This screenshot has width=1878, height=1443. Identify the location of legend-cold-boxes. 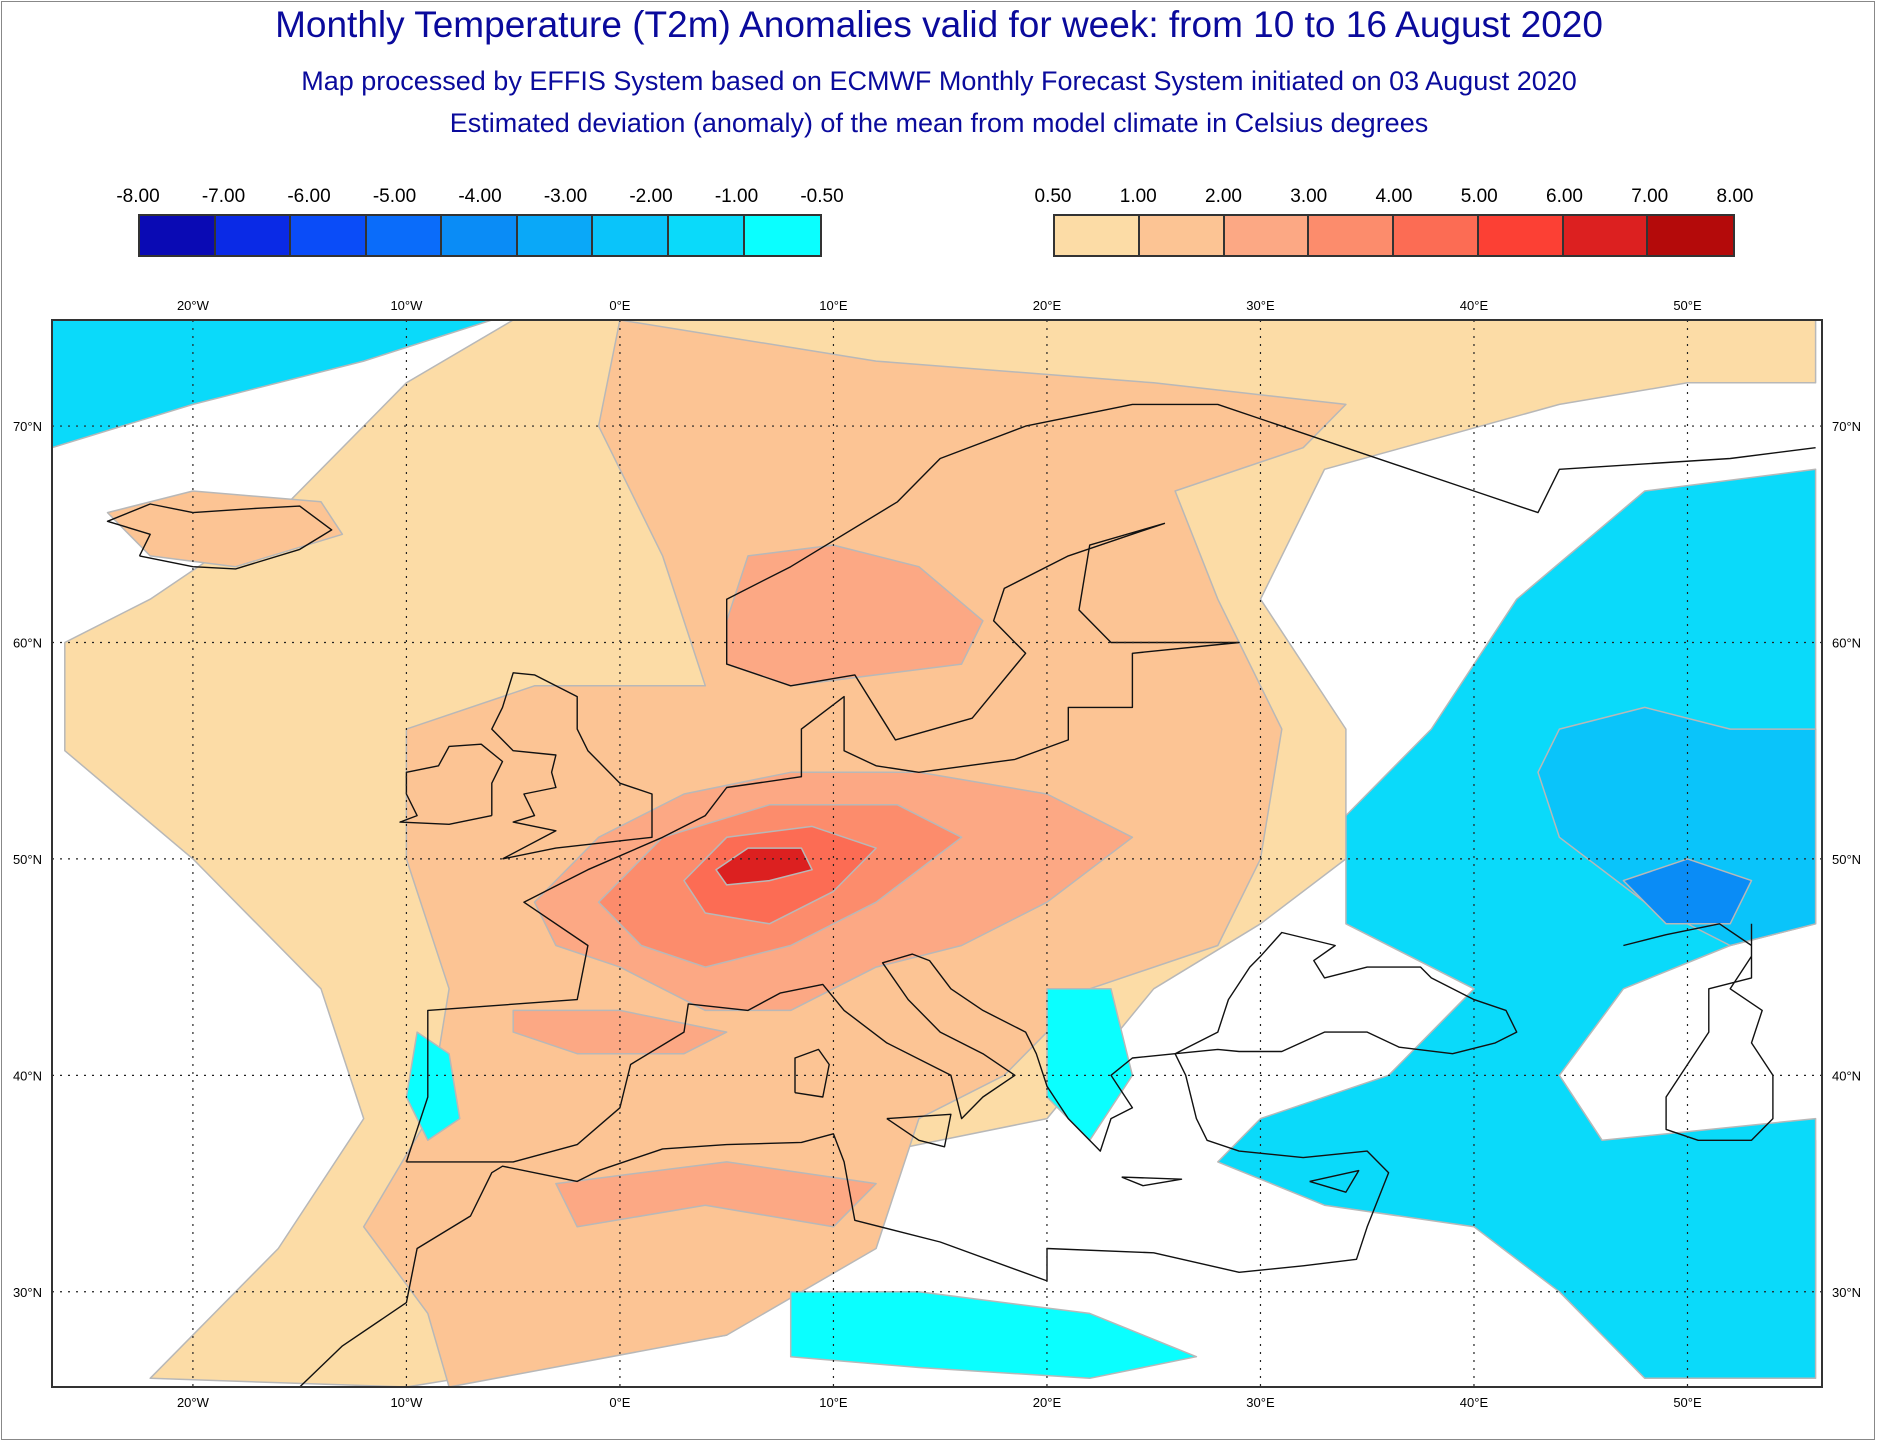
(480, 235).